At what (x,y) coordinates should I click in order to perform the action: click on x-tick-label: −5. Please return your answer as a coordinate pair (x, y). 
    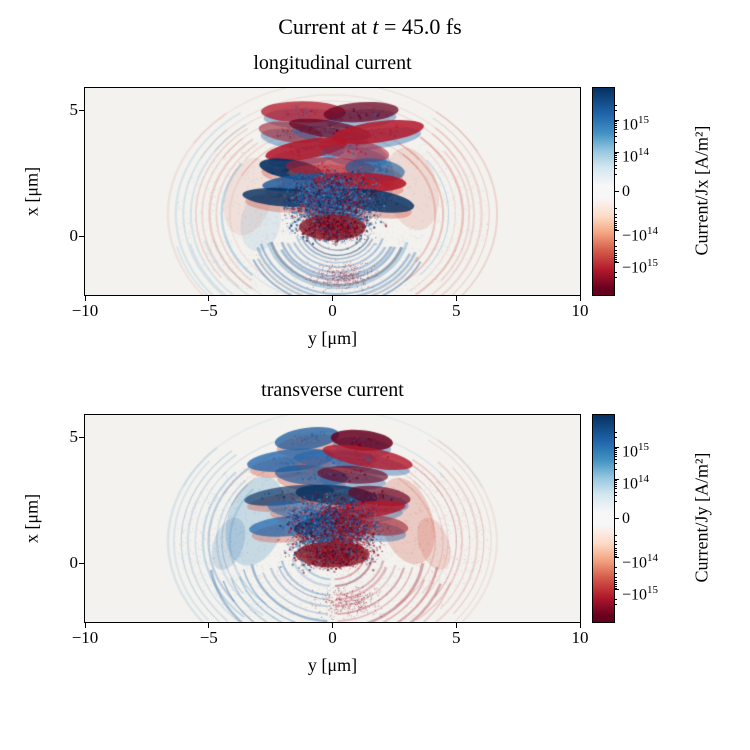
    Looking at the image, I should click on (208, 310).